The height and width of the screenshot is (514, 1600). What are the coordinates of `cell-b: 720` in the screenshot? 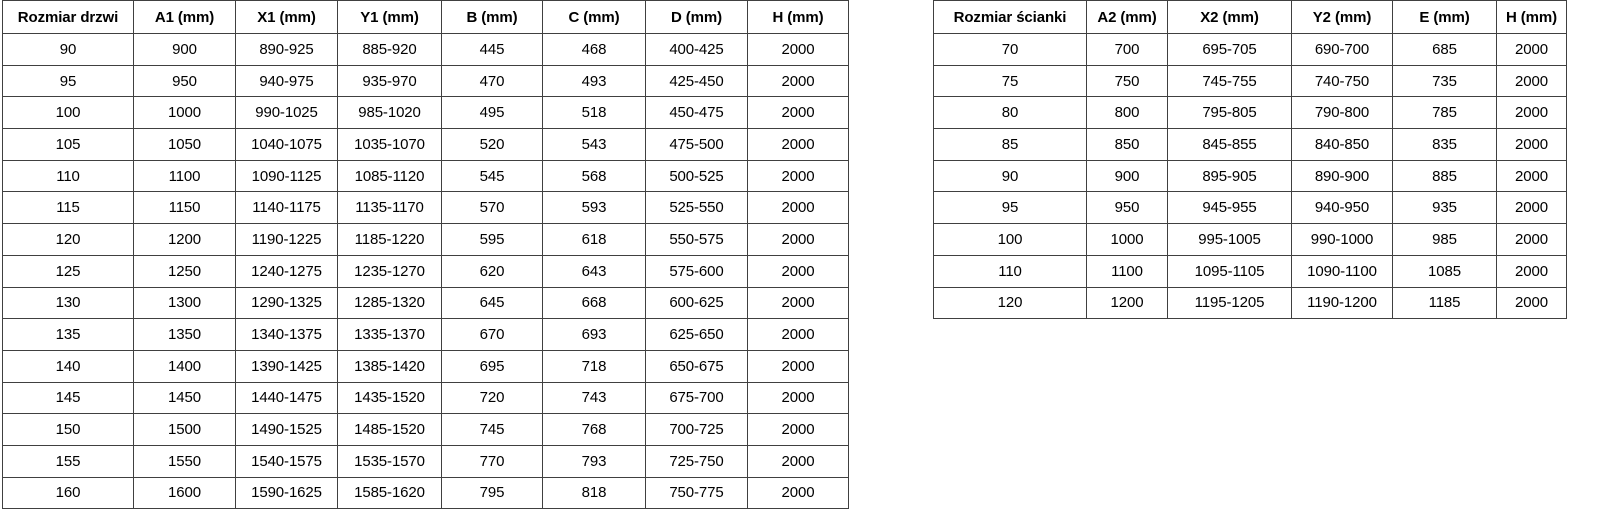 It's located at (492, 398).